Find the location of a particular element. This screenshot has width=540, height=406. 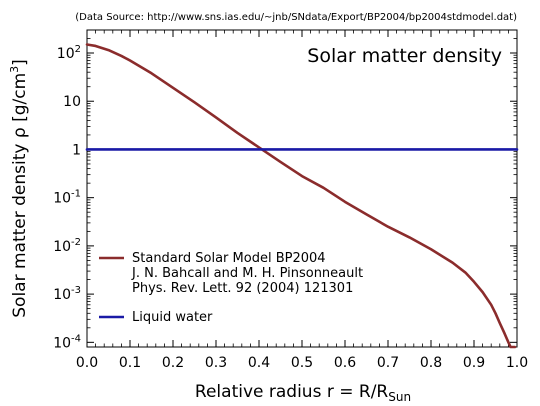

x-tick-label: 0.2 is located at coordinates (173, 363).